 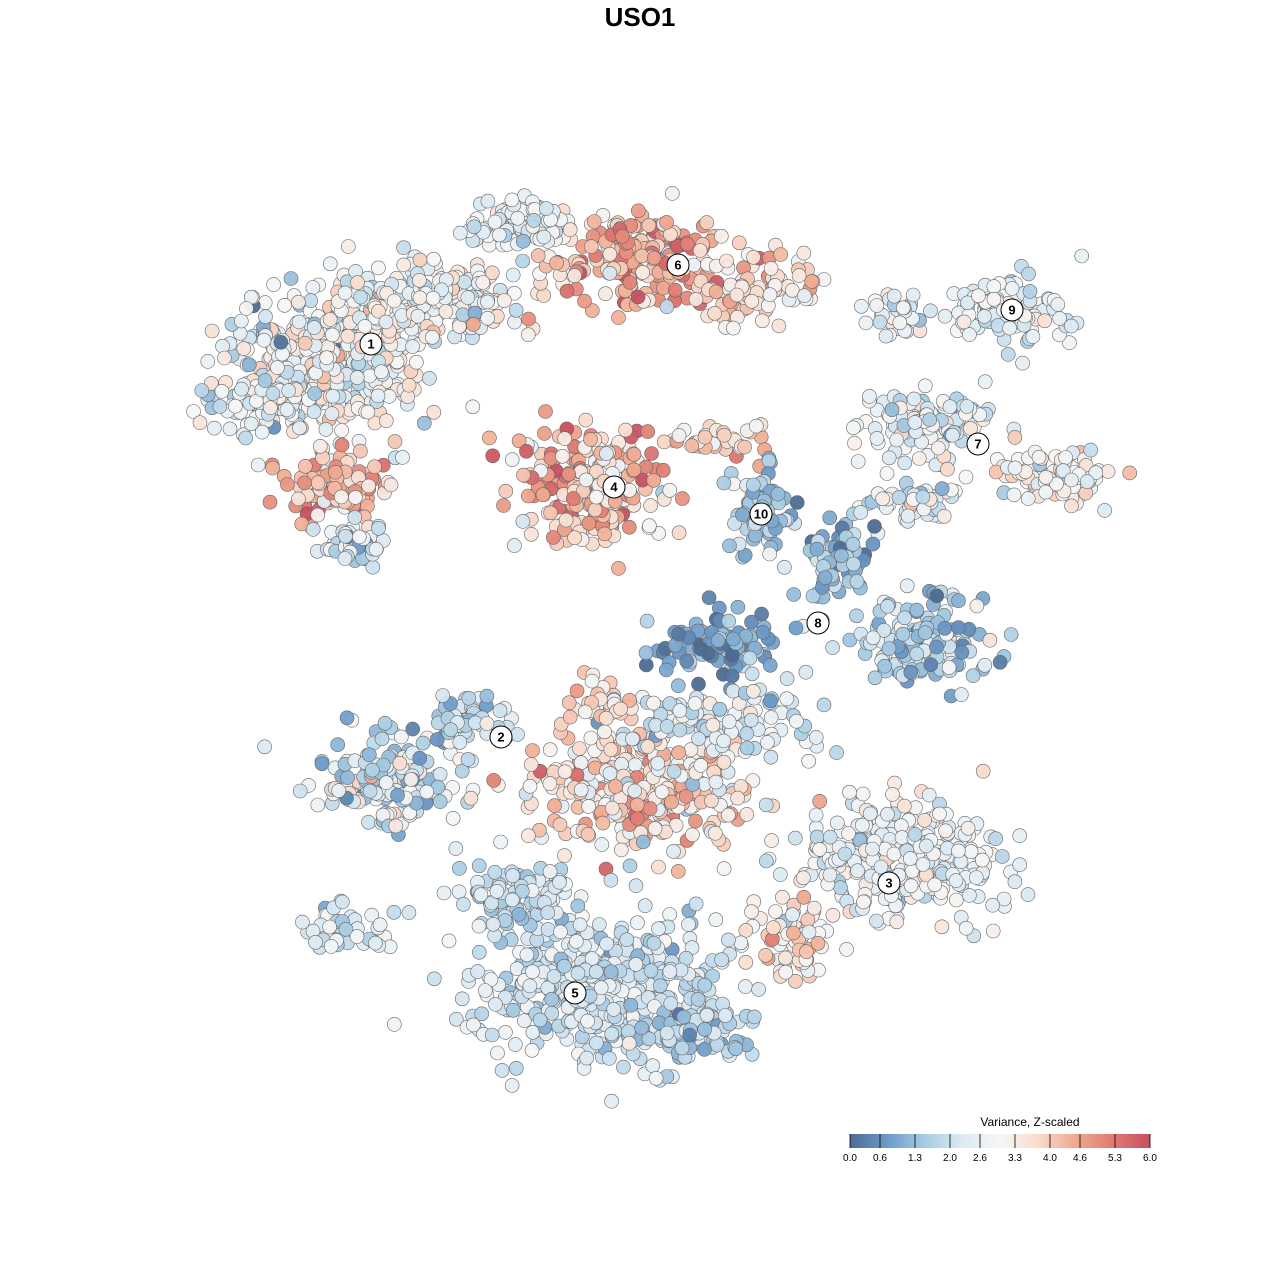 What do you see at coordinates (850, 1158) in the screenshot?
I see `legend-tick-label: 0.0` at bounding box center [850, 1158].